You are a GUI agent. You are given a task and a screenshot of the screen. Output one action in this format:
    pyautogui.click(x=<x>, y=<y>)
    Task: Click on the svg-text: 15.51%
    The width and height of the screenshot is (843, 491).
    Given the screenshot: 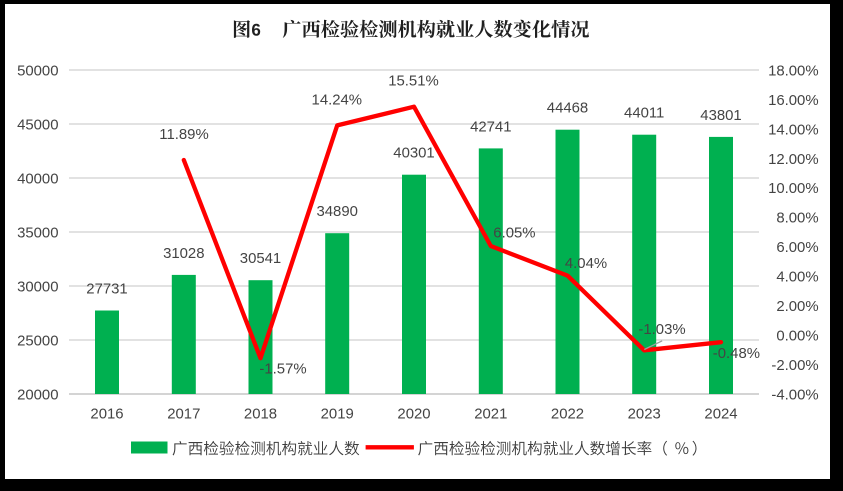 What is the action you would take?
    pyautogui.click(x=413, y=81)
    